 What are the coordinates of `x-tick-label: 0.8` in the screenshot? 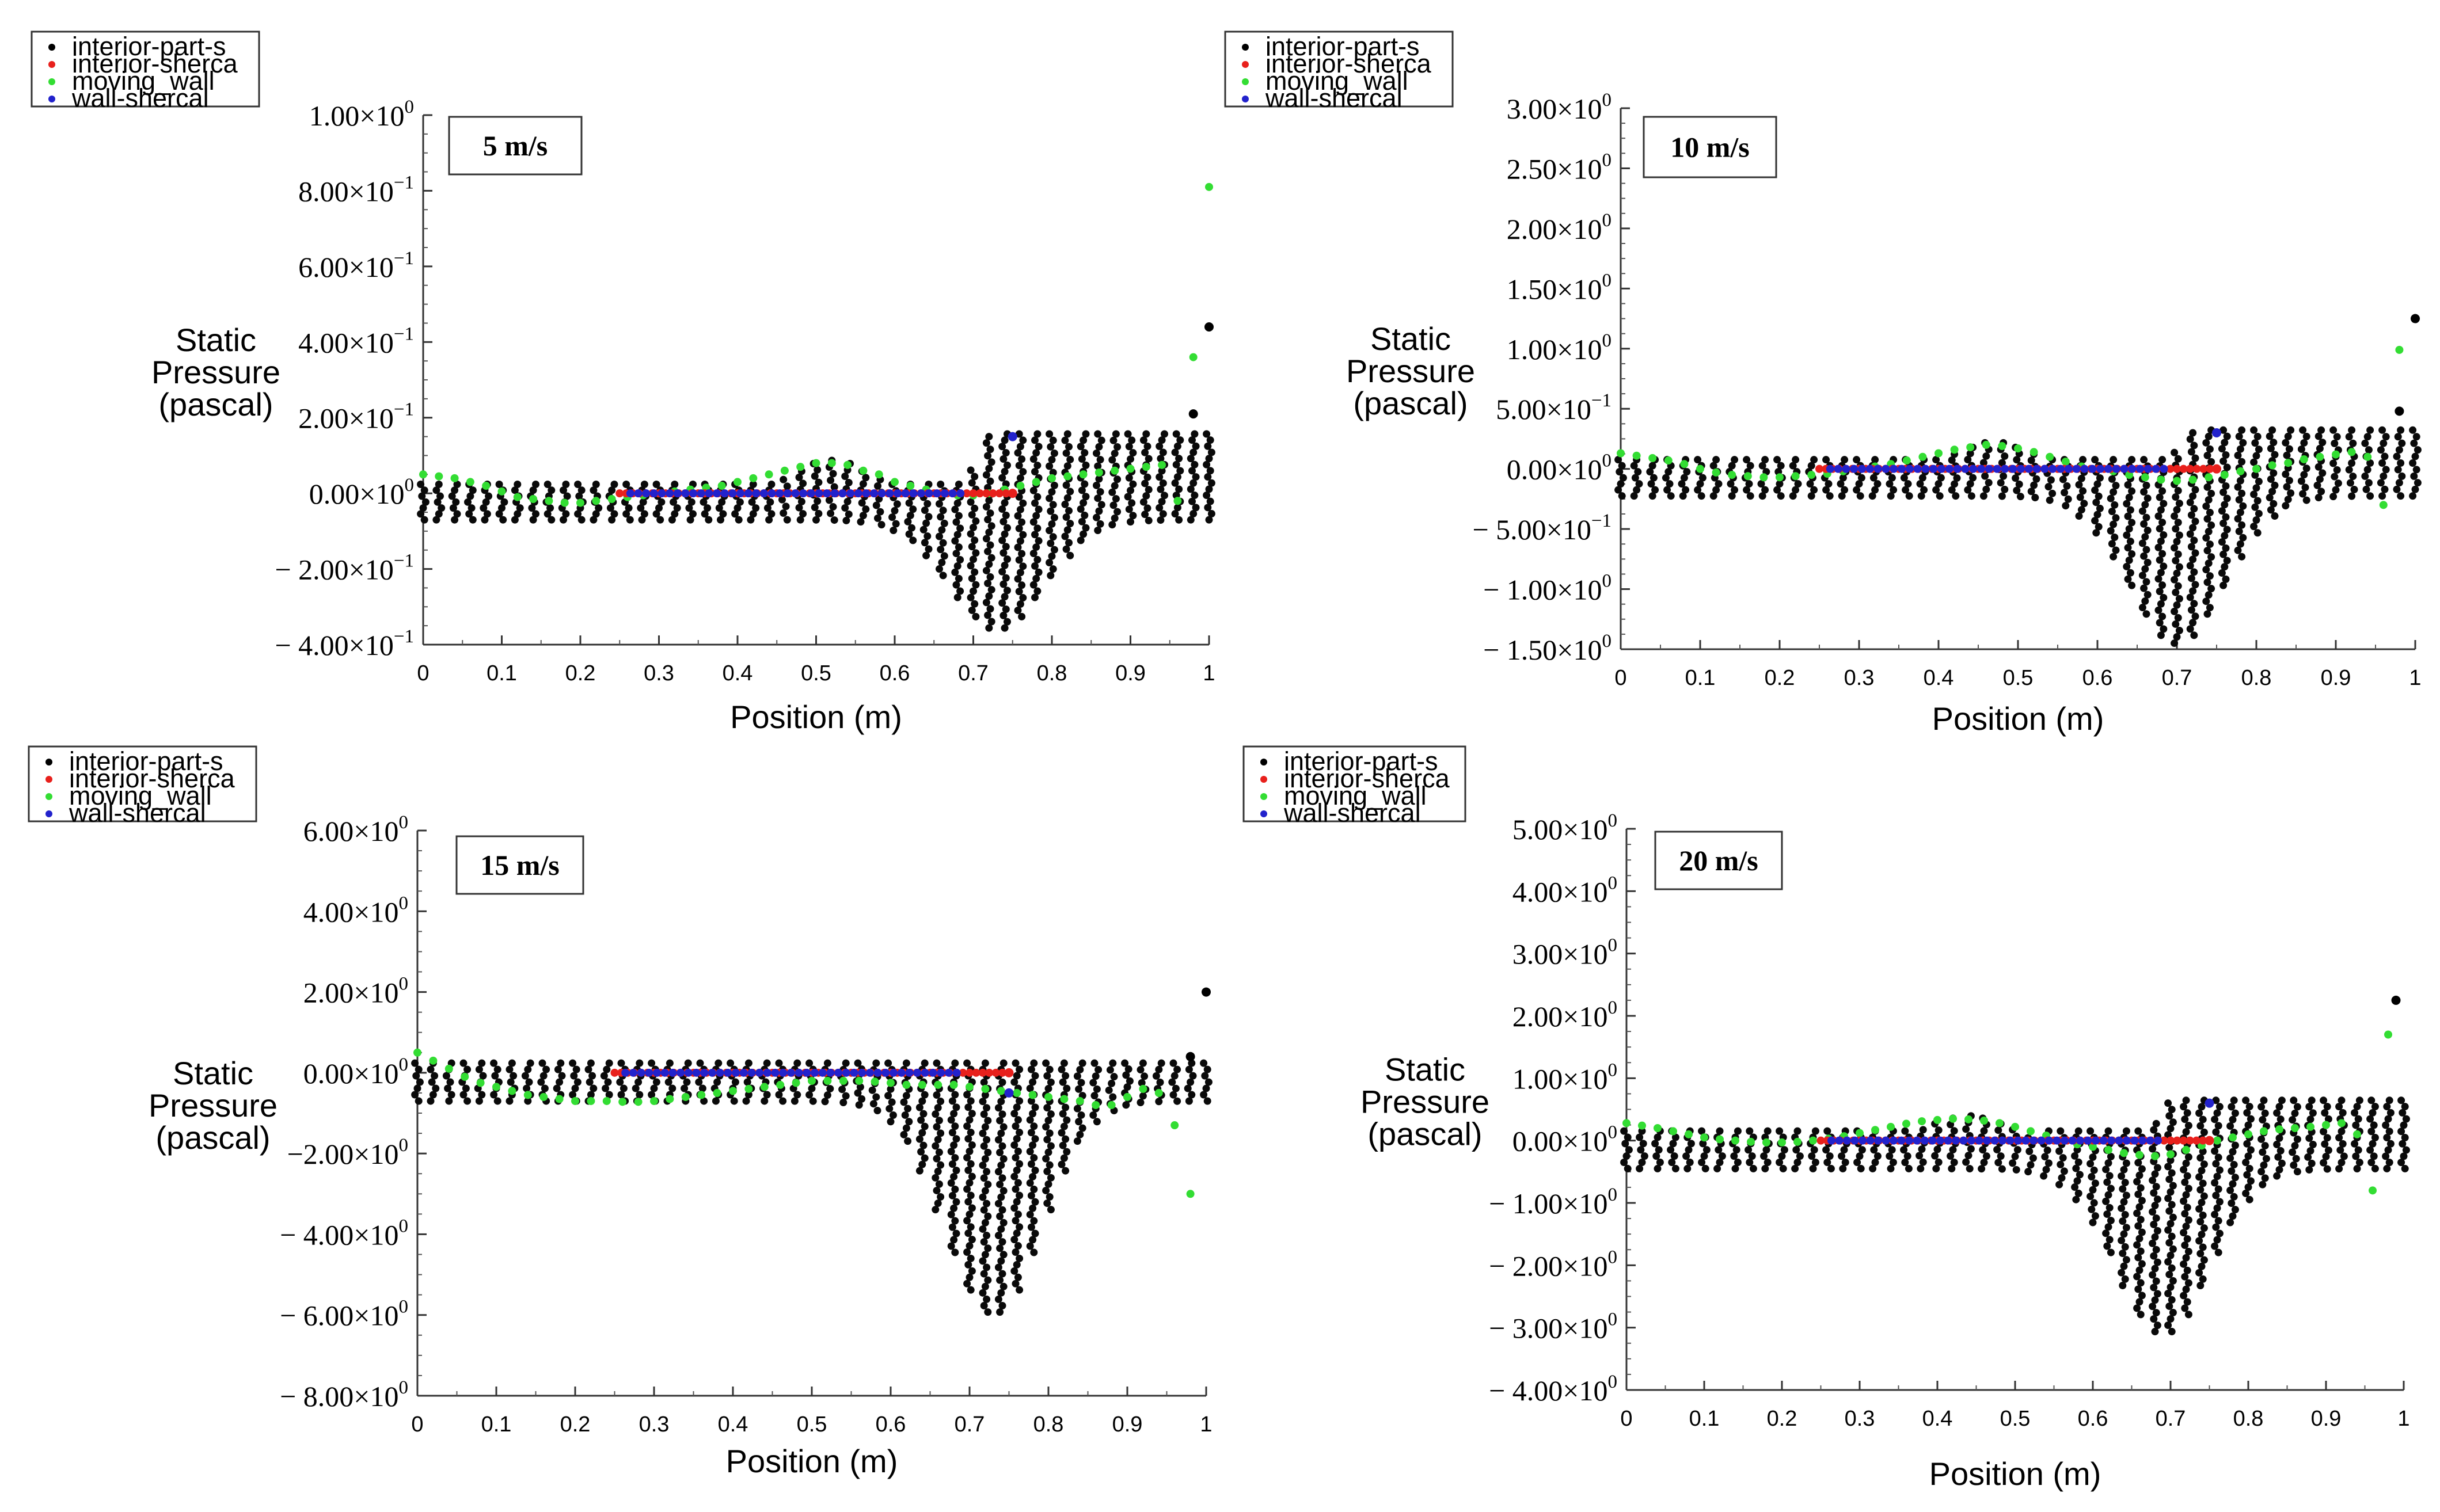 It's located at (2248, 1419).